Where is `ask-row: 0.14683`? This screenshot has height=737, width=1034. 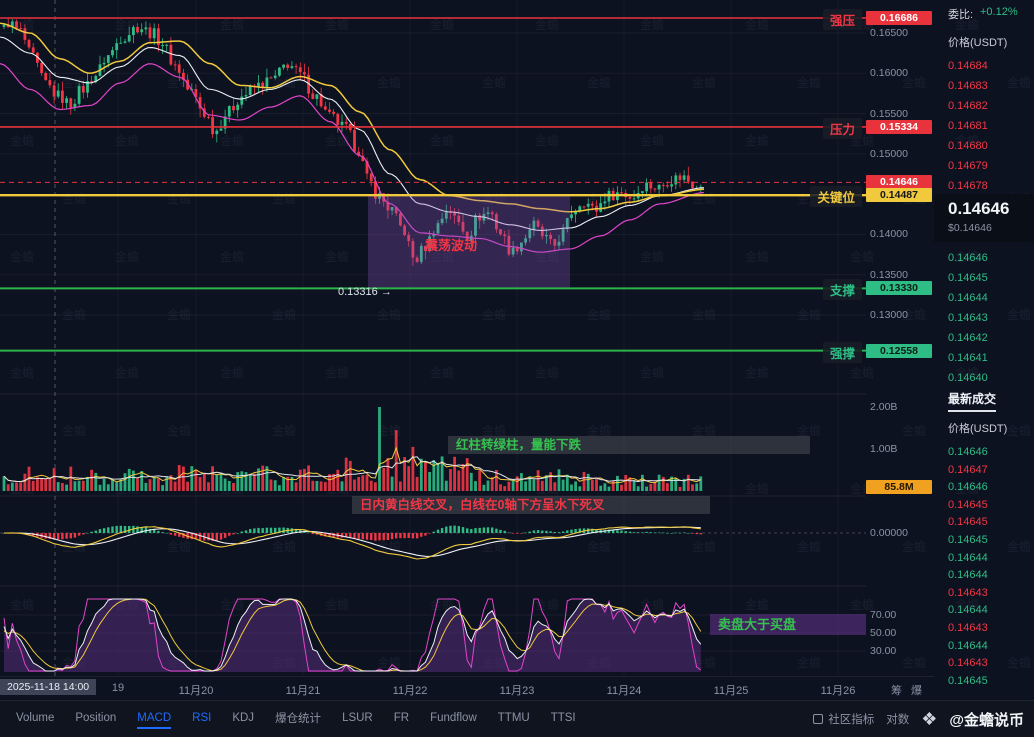 ask-row: 0.14683 is located at coordinates (968, 86).